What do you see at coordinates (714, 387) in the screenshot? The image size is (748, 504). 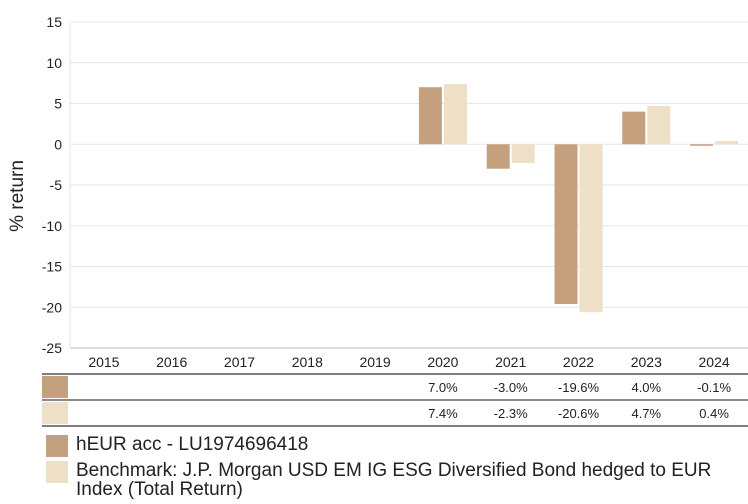 I see `table-cell: -0.1%` at bounding box center [714, 387].